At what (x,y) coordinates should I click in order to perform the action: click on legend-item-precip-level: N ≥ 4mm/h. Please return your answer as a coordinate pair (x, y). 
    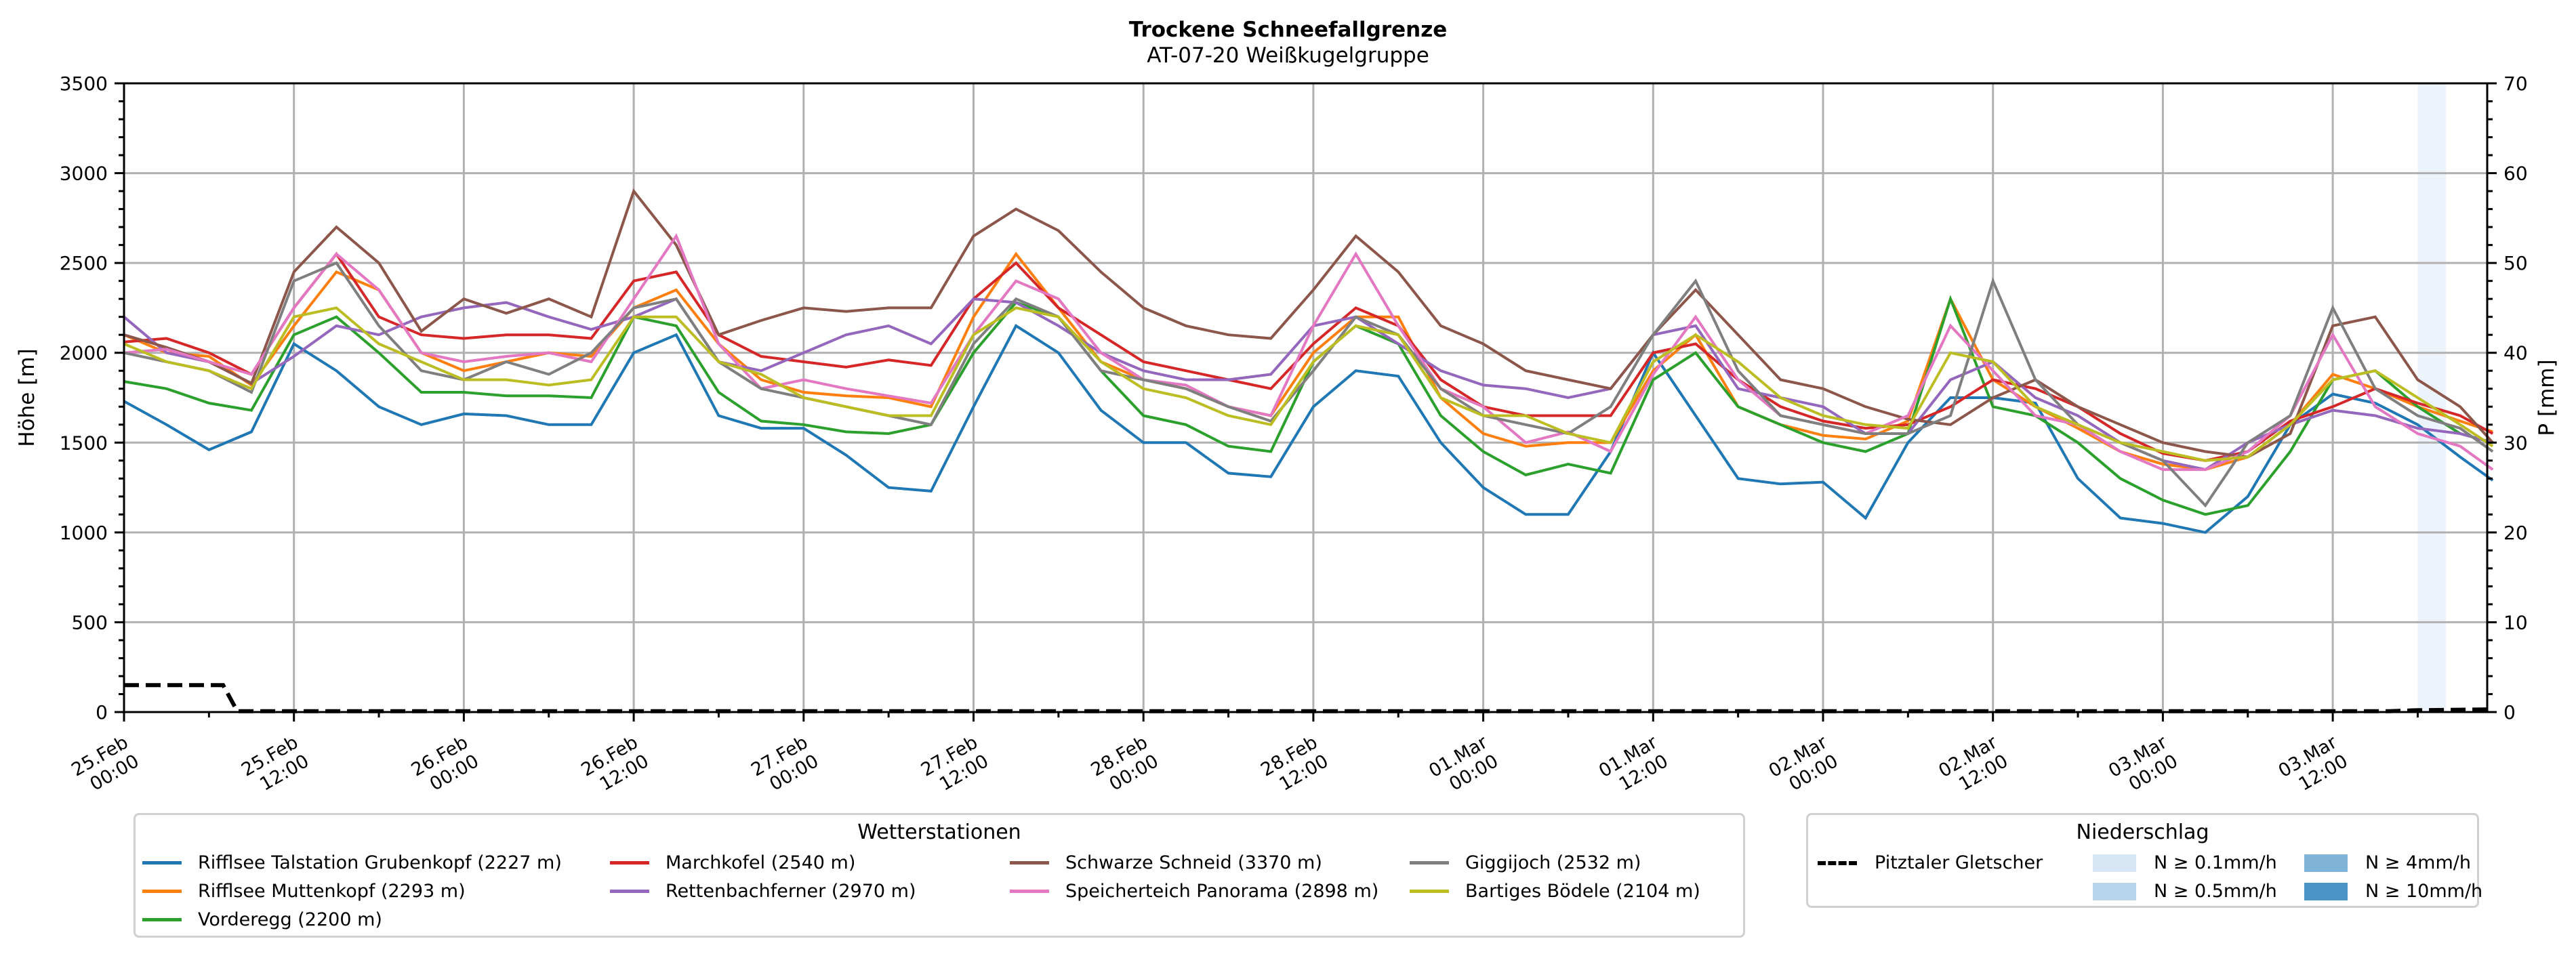
    Looking at the image, I should click on (2387, 862).